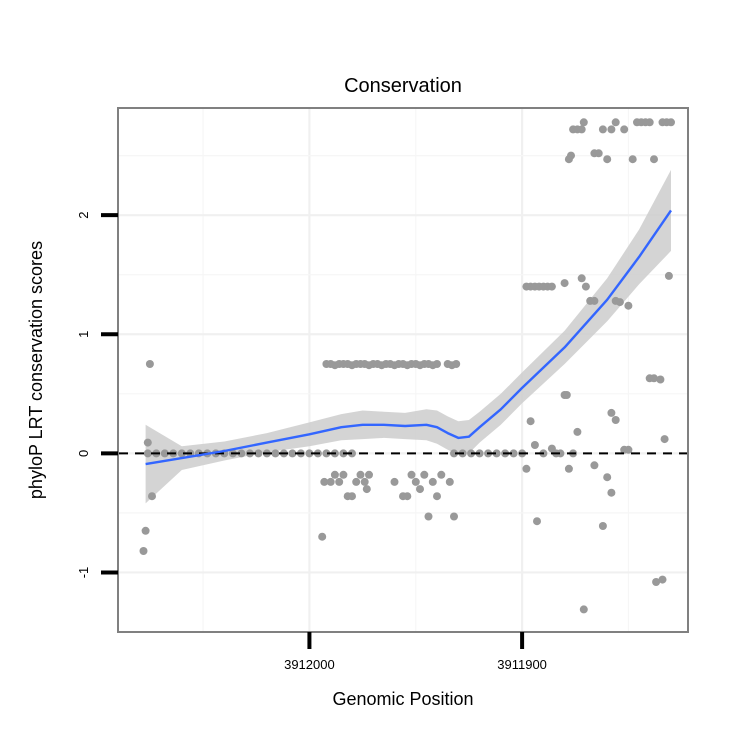 Image resolution: width=750 pixels, height=750 pixels. I want to click on x-axis-title: Genomic Position, so click(402, 699).